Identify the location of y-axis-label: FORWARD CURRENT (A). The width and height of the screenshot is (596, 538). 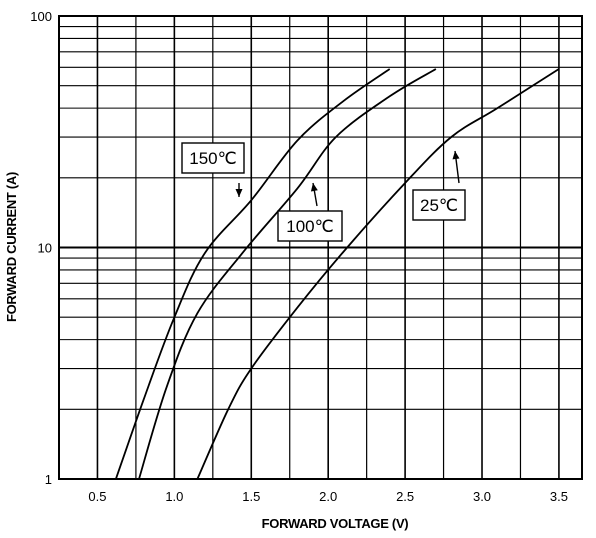
(11, 247).